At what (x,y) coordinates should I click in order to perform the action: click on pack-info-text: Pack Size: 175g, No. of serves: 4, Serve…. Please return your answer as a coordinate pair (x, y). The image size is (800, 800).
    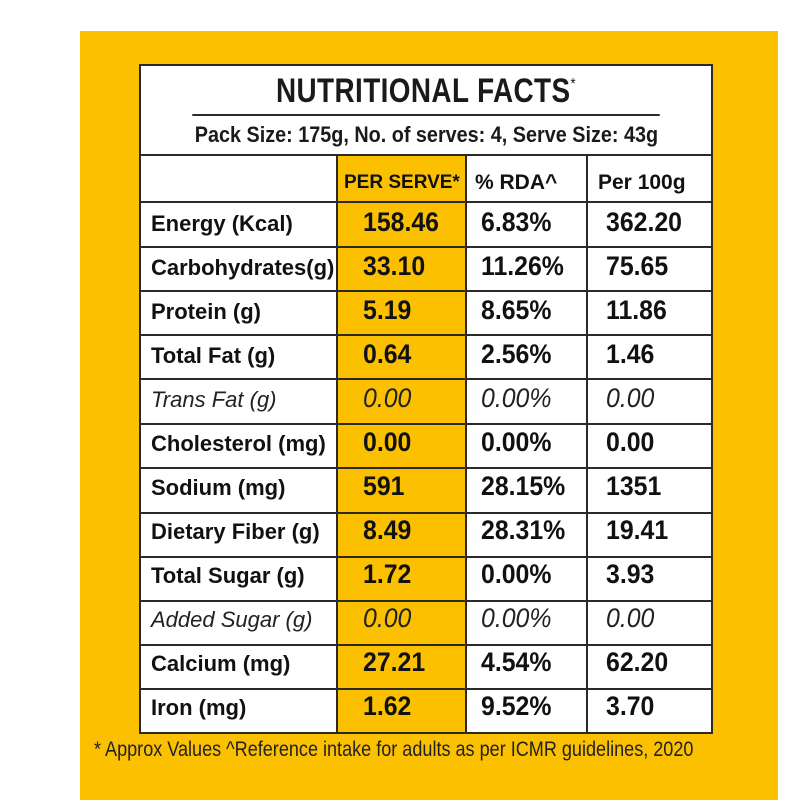
    Looking at the image, I should click on (426, 134).